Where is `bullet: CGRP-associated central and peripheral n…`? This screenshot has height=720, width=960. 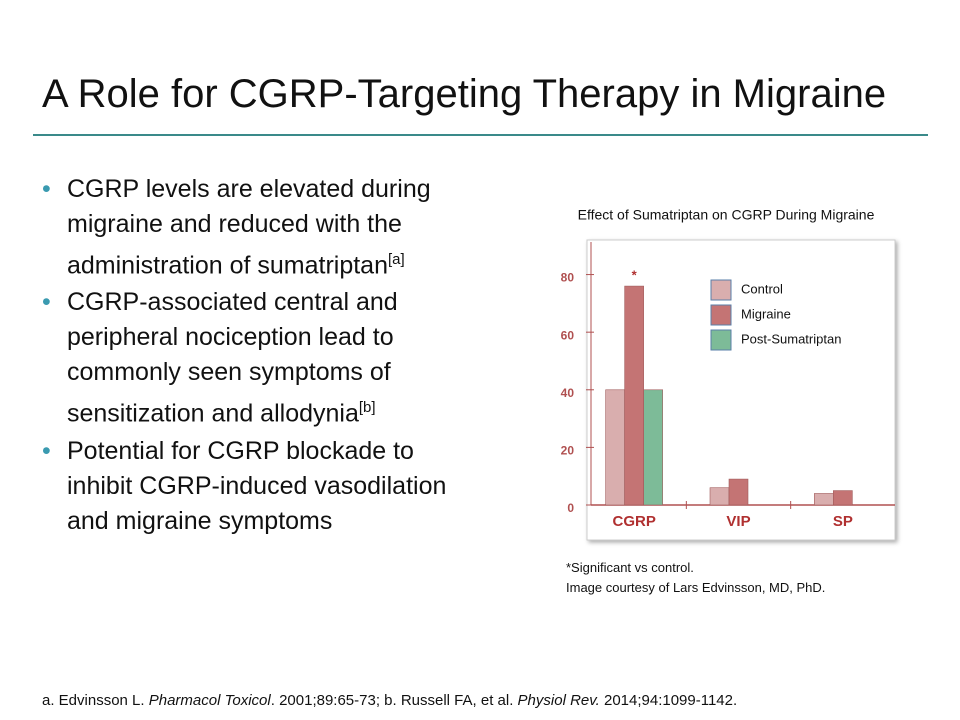
bullet: CGRP-associated central and peripheral n… is located at coordinates (252, 358).